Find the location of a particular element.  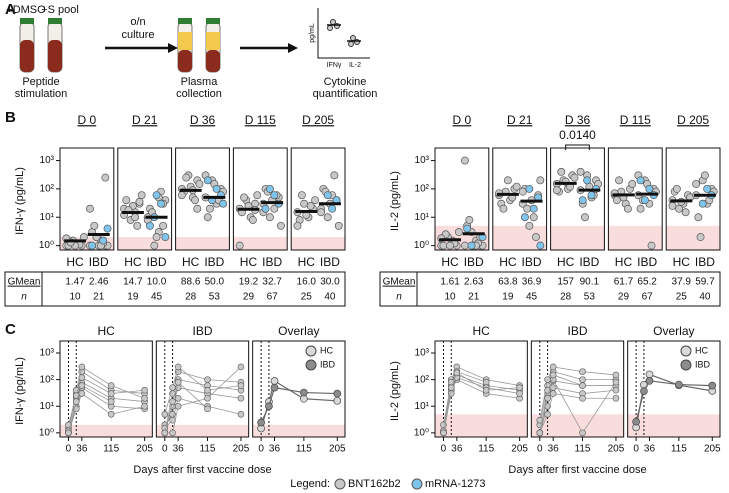

step-label: Peptide is located at coordinates (40, 82).